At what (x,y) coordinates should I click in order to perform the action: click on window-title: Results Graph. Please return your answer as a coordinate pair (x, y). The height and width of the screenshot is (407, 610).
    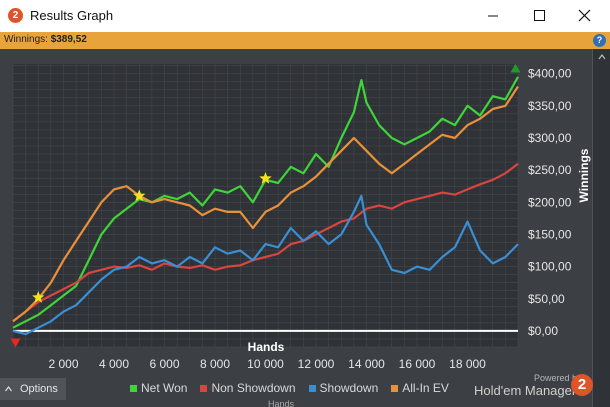
    Looking at the image, I should click on (72, 15).